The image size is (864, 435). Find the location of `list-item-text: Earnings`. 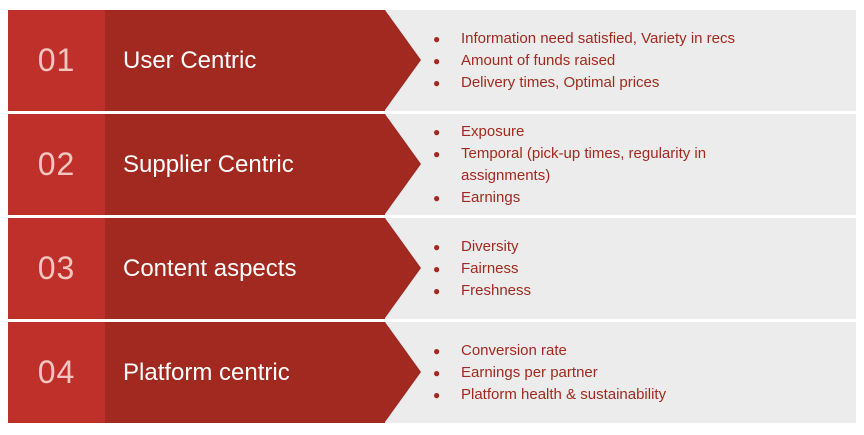

list-item-text: Earnings is located at coordinates (491, 197).